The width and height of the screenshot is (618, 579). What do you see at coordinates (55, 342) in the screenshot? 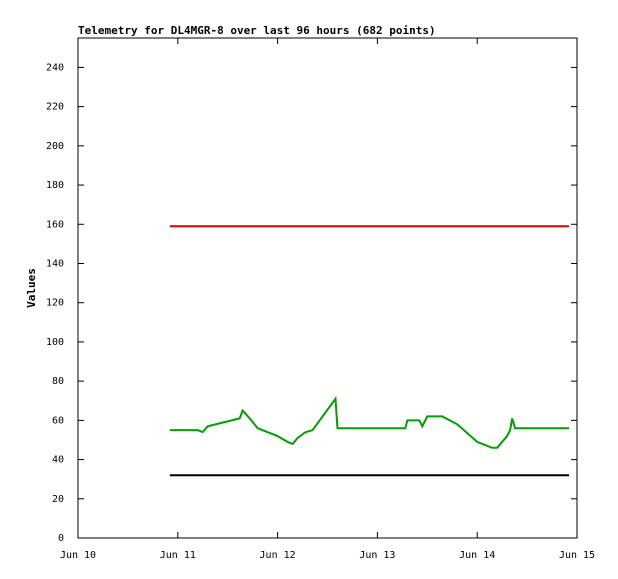
I see `y-tick-label: 100` at bounding box center [55, 342].